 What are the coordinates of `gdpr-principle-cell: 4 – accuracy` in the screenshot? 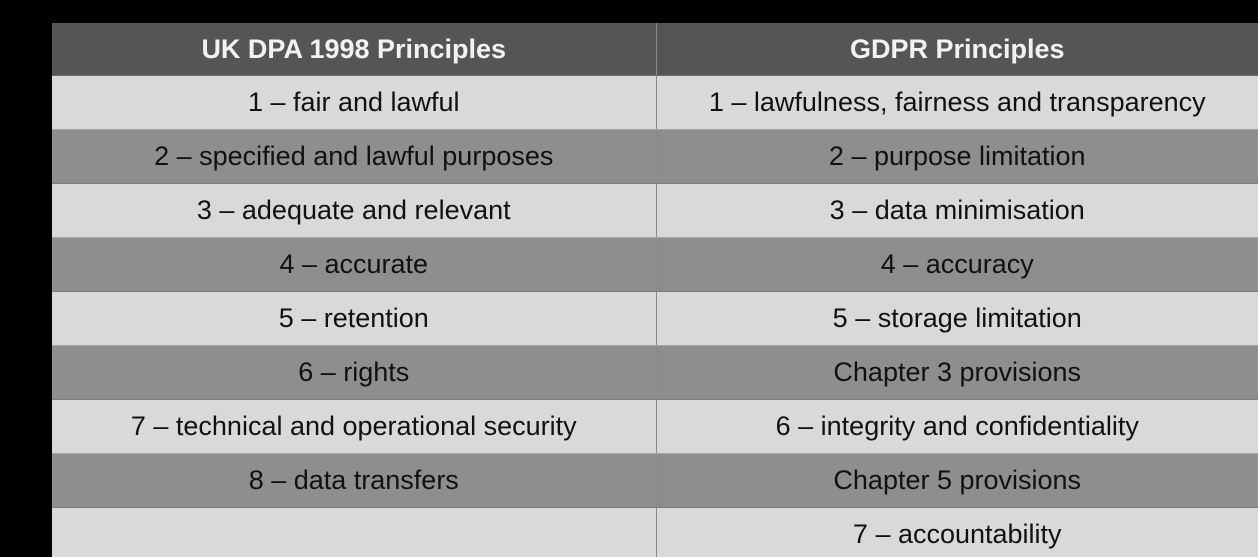 It's located at (957, 264).